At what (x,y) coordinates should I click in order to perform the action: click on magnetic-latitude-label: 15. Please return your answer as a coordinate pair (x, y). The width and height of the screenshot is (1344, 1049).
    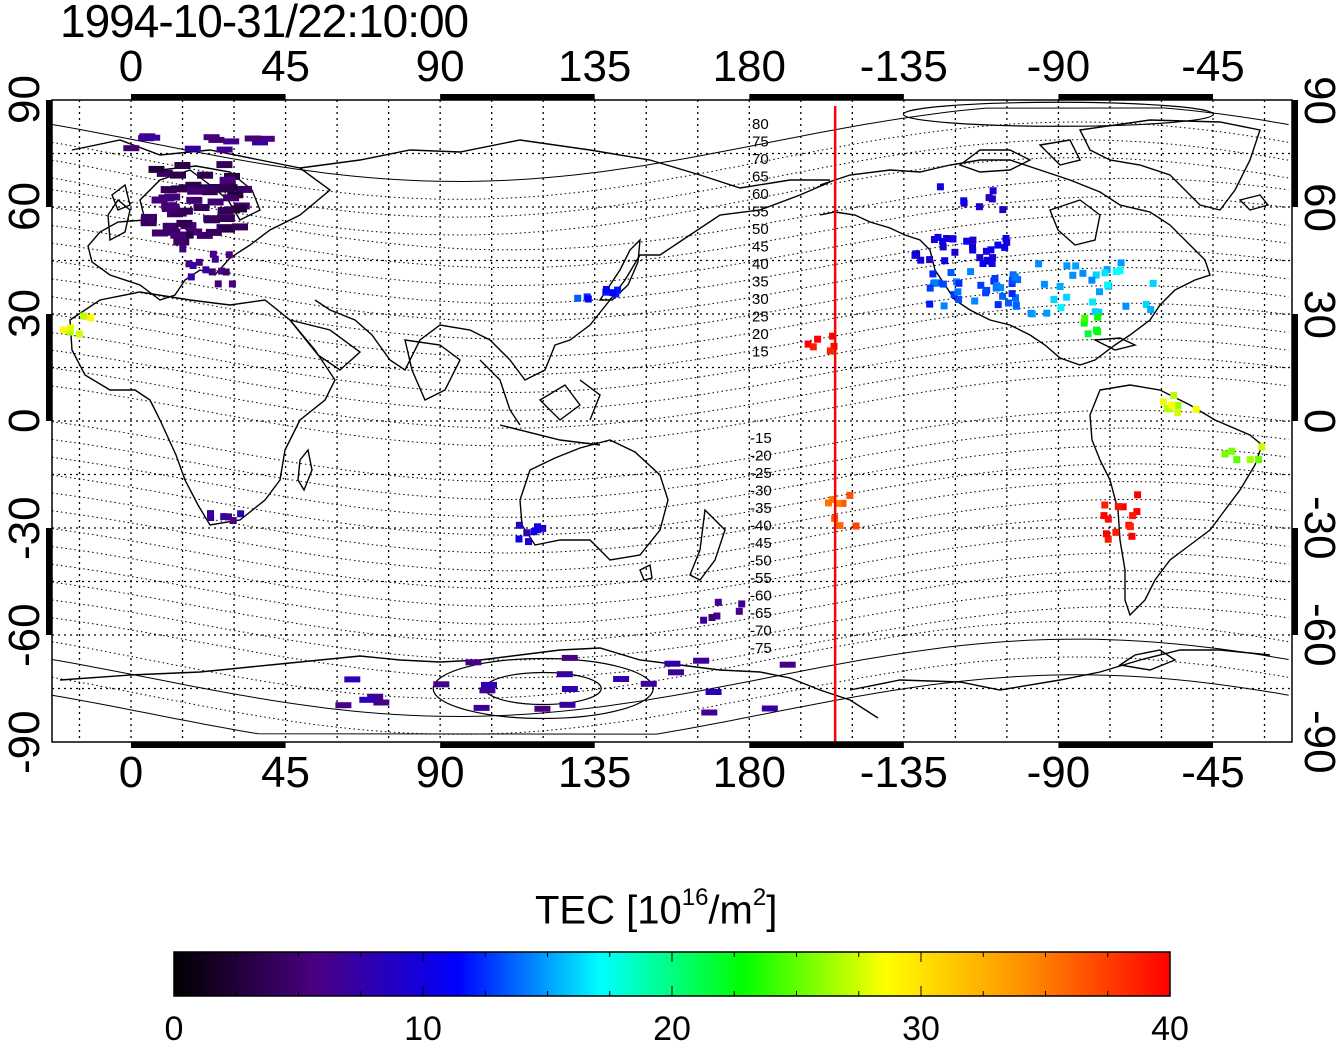
    Looking at the image, I should click on (760, 352).